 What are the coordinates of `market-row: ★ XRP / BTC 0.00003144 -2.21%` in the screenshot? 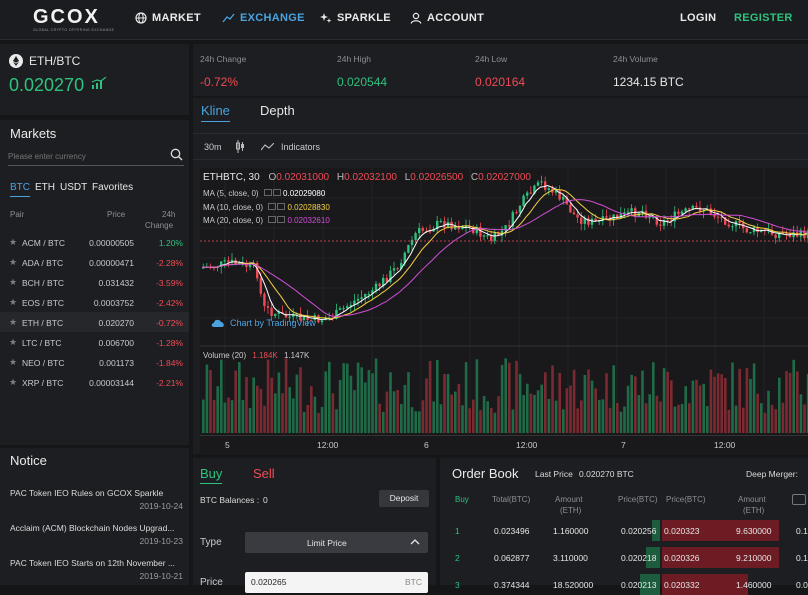 It's located at (94, 382).